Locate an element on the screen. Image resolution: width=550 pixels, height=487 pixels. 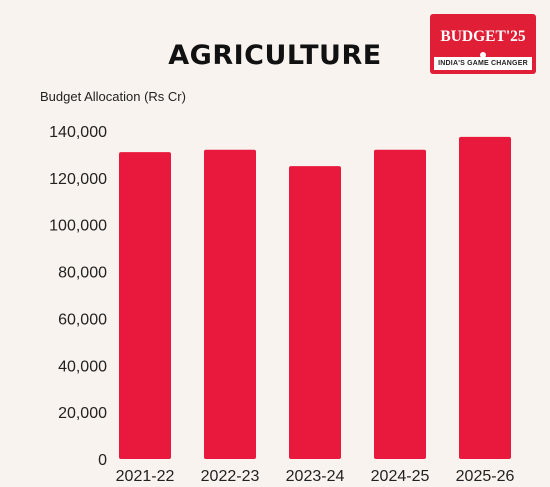
y-tick-label: 120,000 is located at coordinates (78, 179).